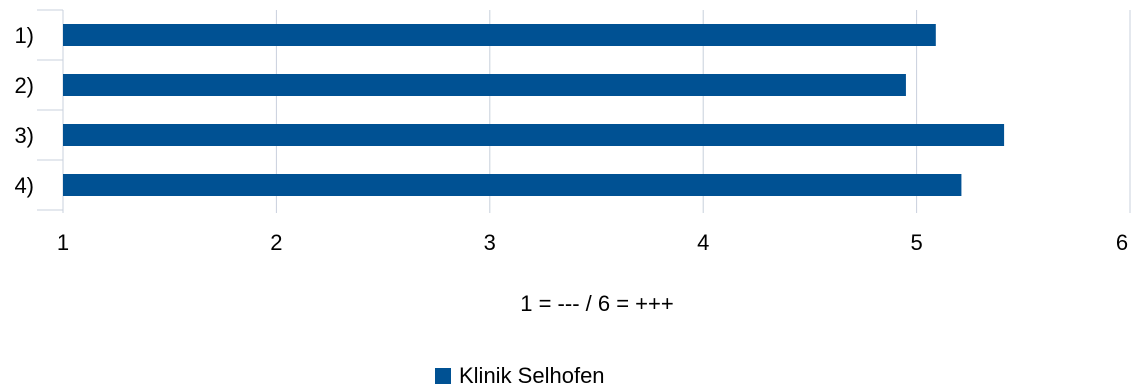 Image resolution: width=1136 pixels, height=387 pixels. Describe the element at coordinates (24, 85) in the screenshot. I see `category-label: 2)` at that location.